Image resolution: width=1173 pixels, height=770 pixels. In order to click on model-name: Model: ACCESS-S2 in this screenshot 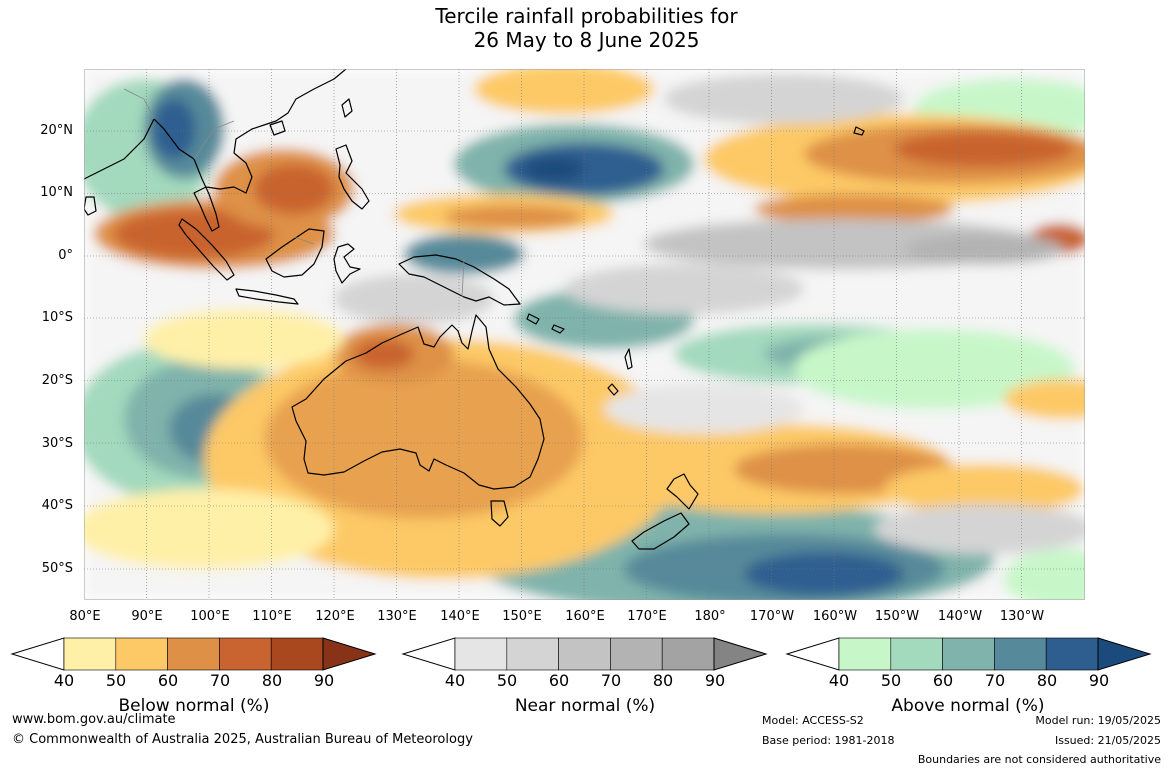, I will do `click(813, 720)`.